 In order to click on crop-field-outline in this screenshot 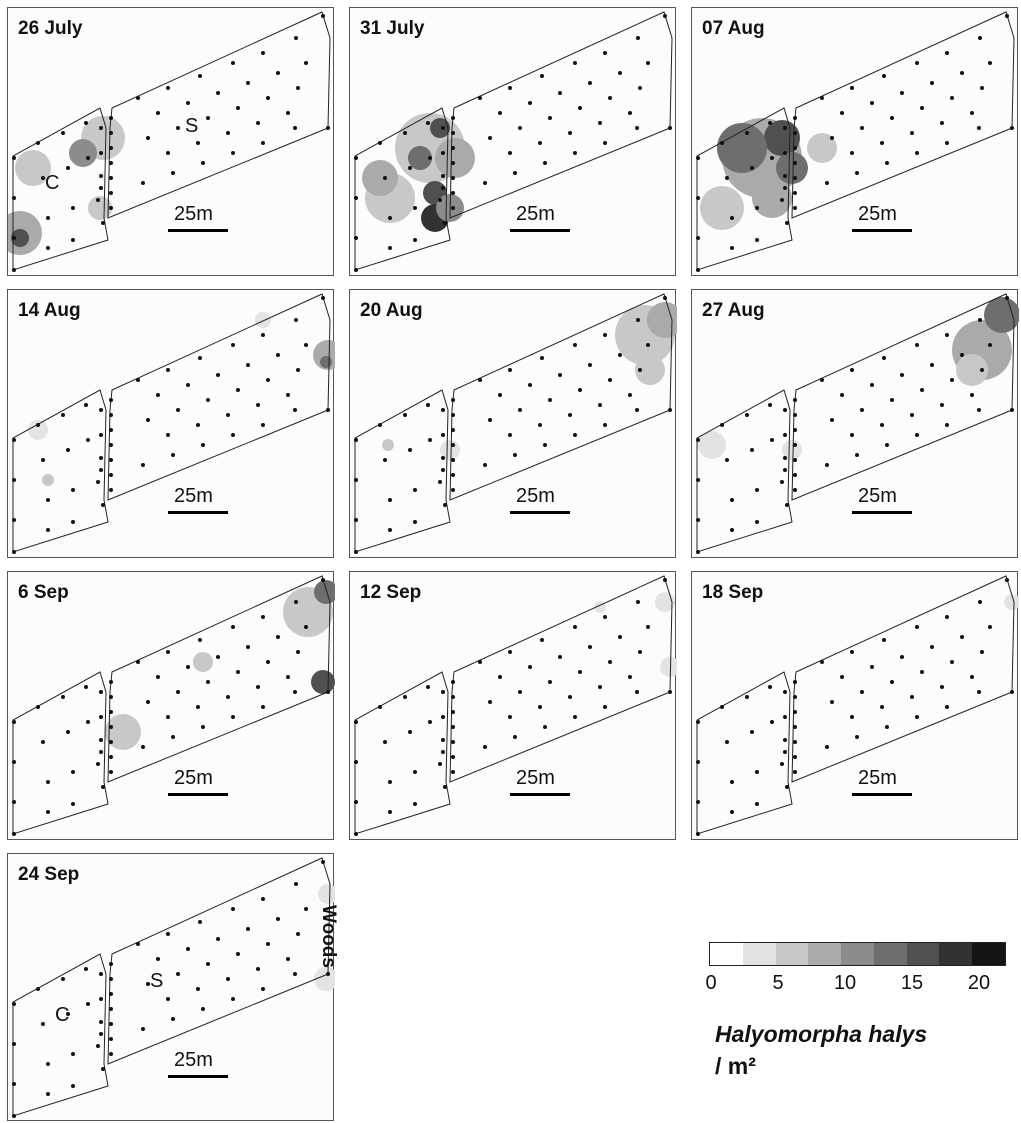, I will do `click(402, 471)`.